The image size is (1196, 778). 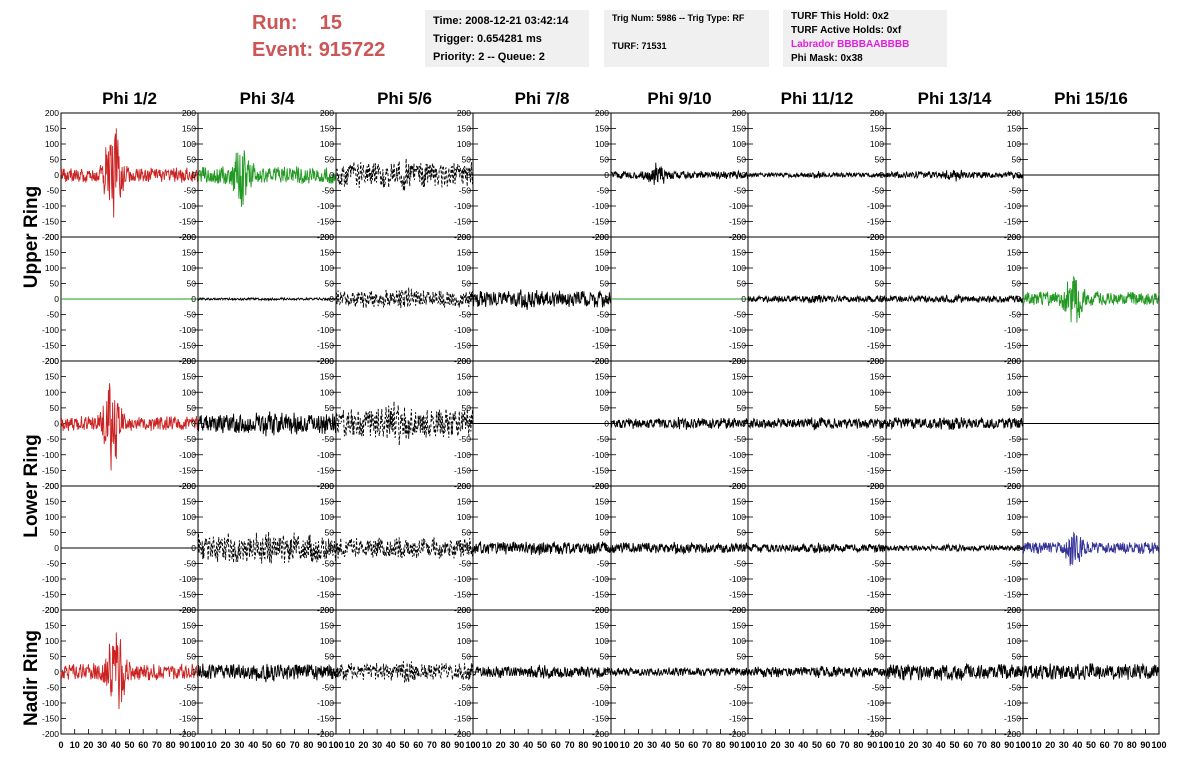 I want to click on turf-this-hold-text: TURF This Hold: 0x2, so click(x=840, y=16).